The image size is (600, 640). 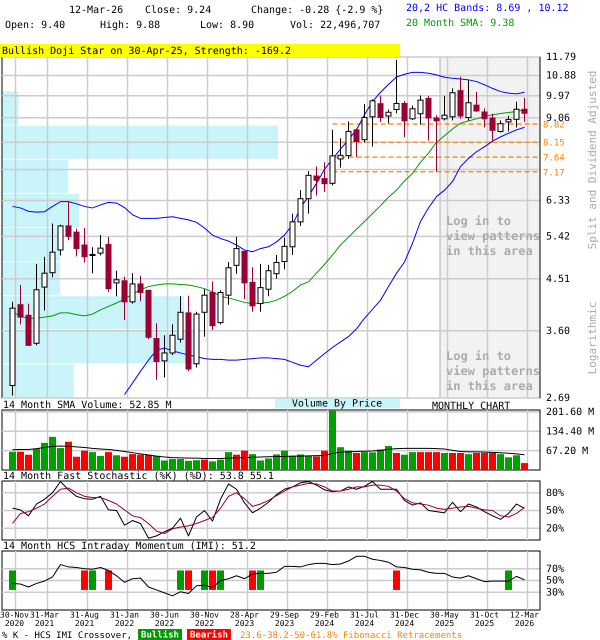 I want to click on text: 23.6-38.2-50-61.8% Fibonacci Retracements, so click(x=351, y=635).